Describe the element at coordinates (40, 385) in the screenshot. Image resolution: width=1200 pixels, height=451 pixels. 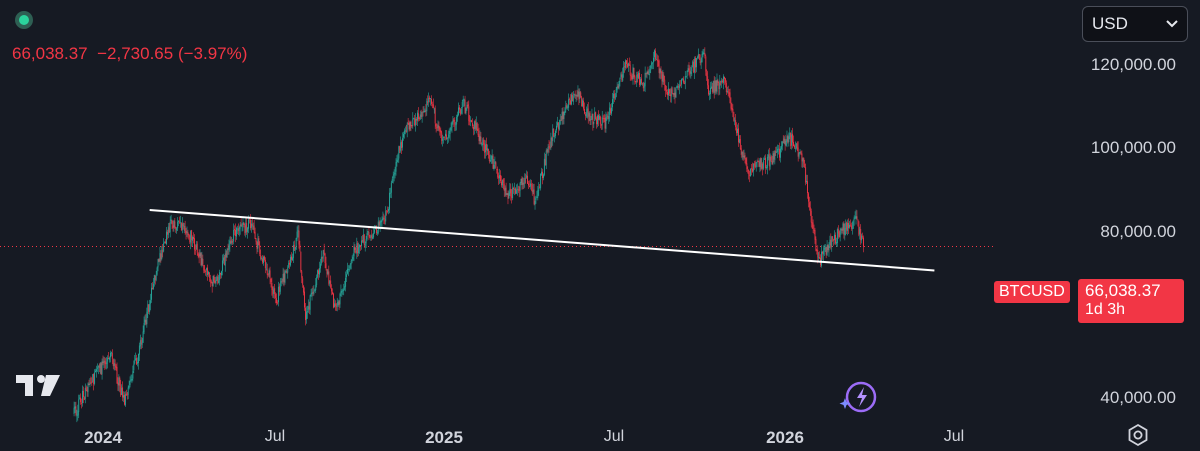
I see `tradingview-logo-icon` at that location.